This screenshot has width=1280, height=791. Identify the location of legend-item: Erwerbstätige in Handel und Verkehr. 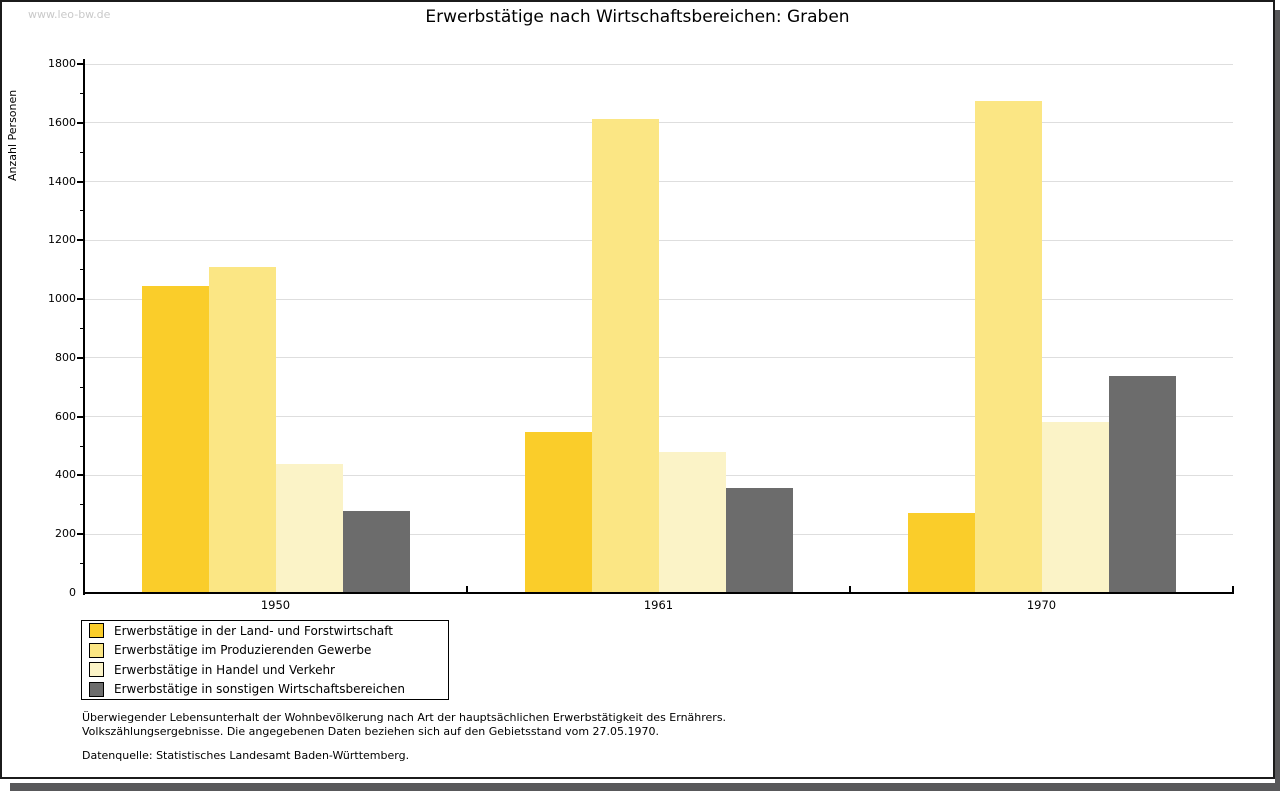
(265, 669).